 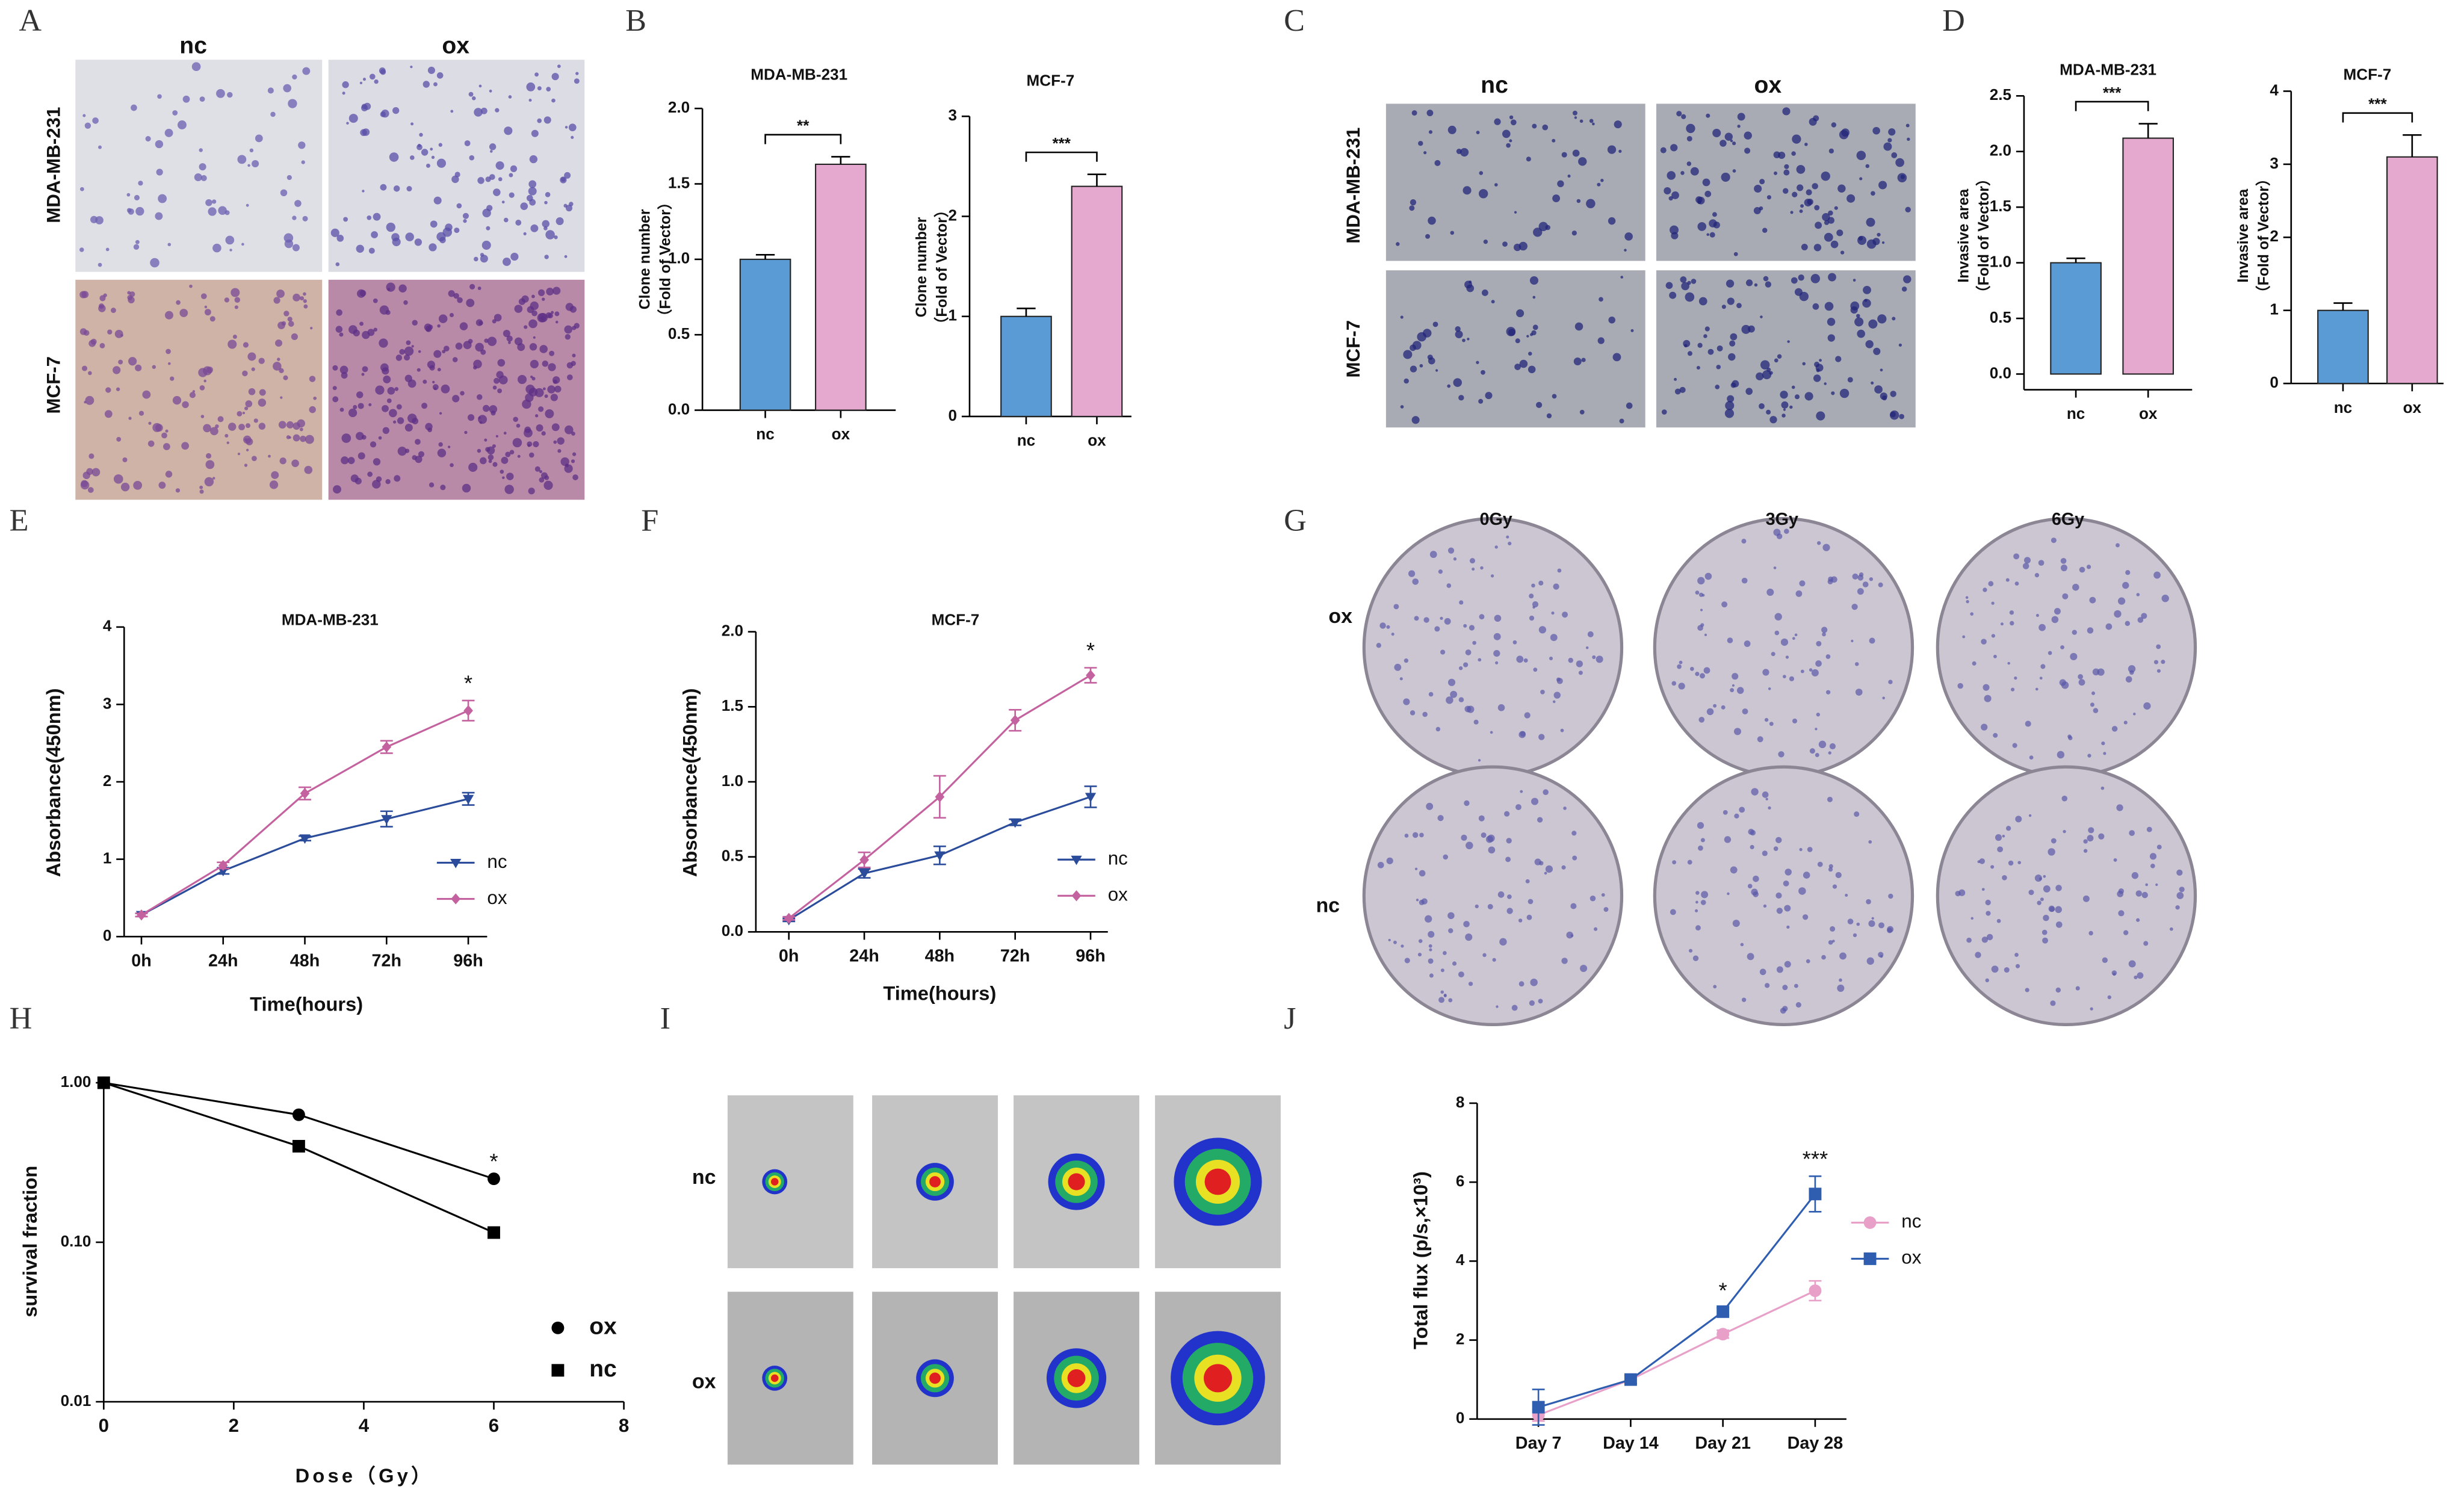 I want to click on significance-bracket, so click(x=2112, y=106).